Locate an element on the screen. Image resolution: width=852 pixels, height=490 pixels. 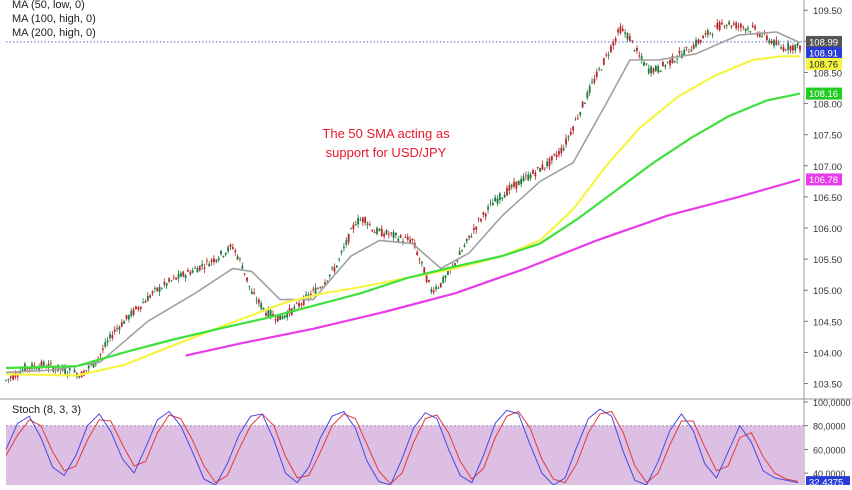
price-tick-label: 107.00 is located at coordinates (827, 167).